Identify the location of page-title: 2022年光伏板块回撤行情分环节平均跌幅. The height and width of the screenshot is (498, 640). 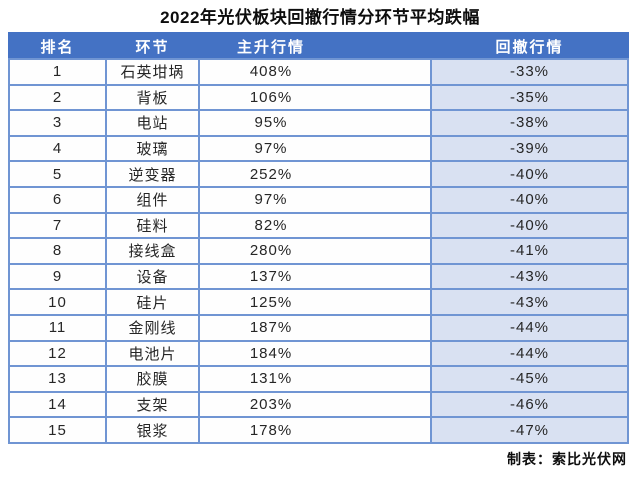
(320, 17).